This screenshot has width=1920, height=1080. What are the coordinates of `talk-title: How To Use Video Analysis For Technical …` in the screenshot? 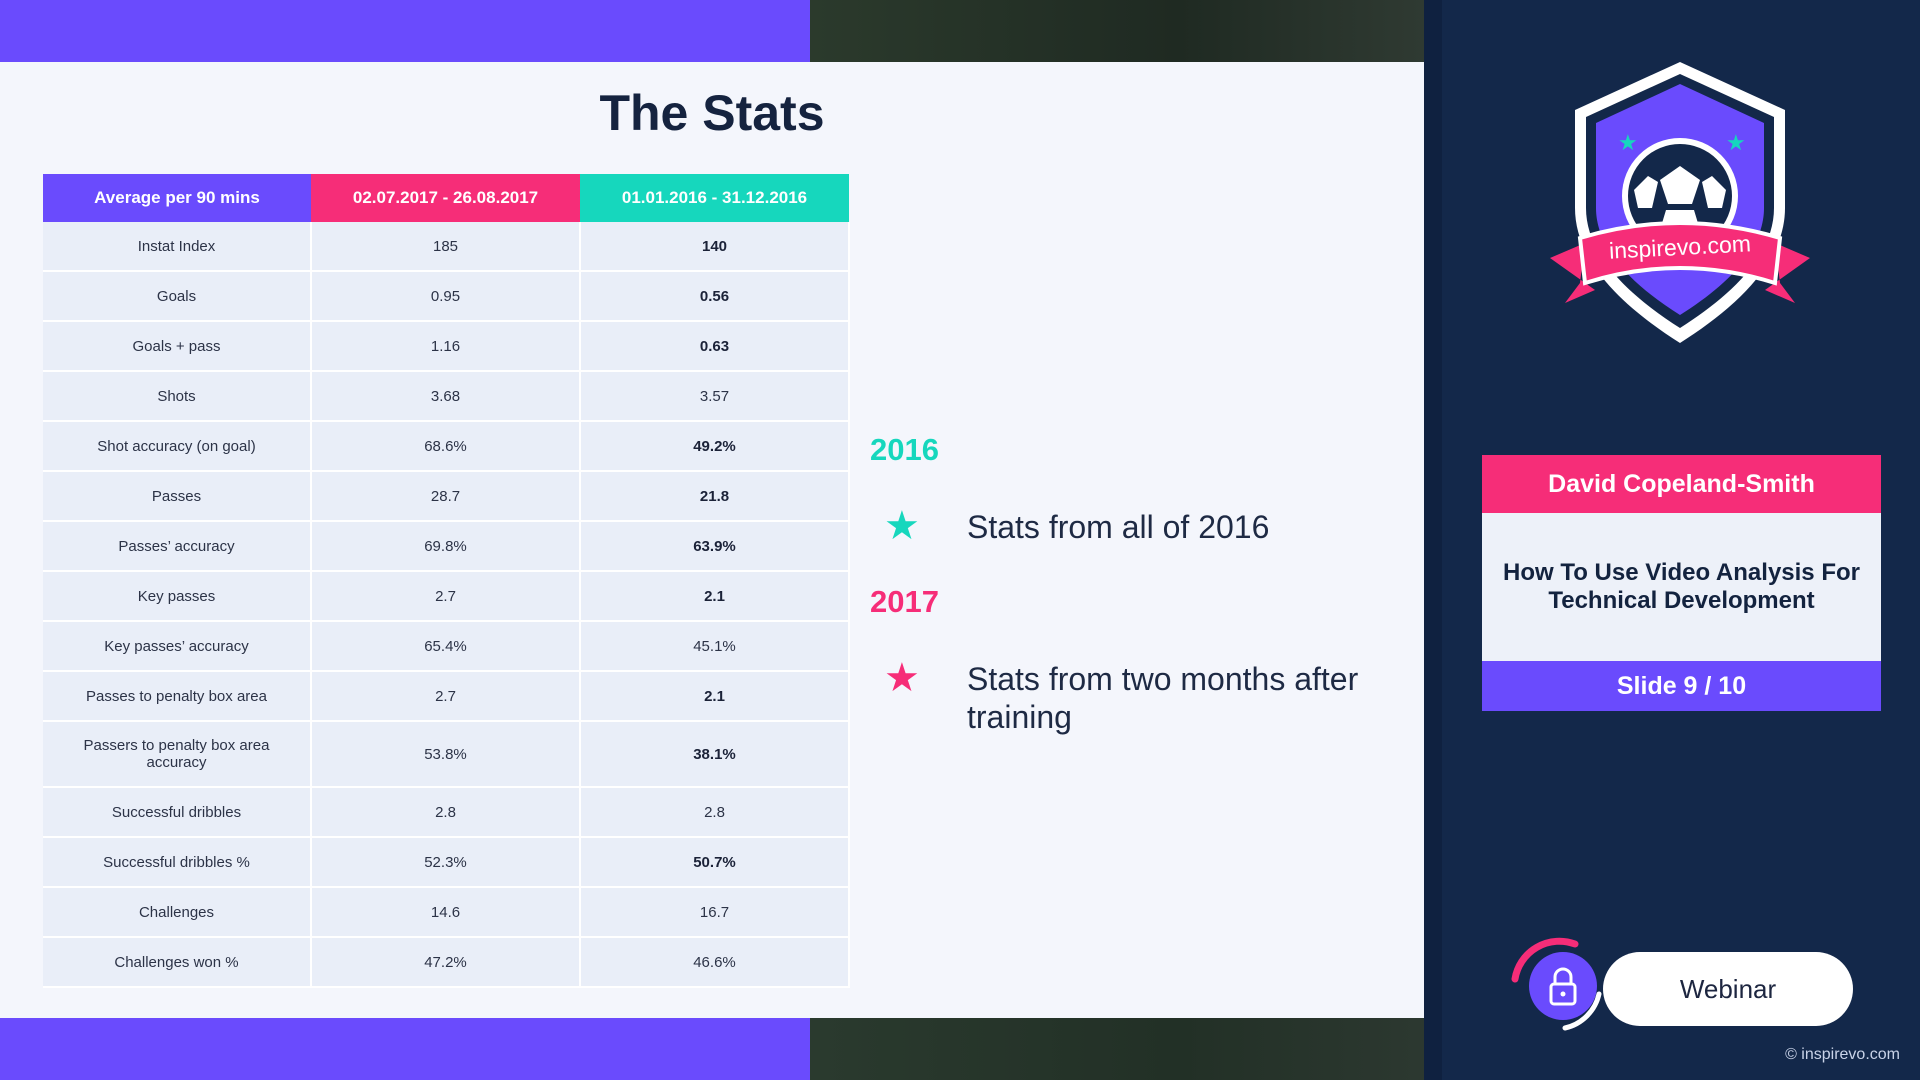 It's located at (1681, 587).